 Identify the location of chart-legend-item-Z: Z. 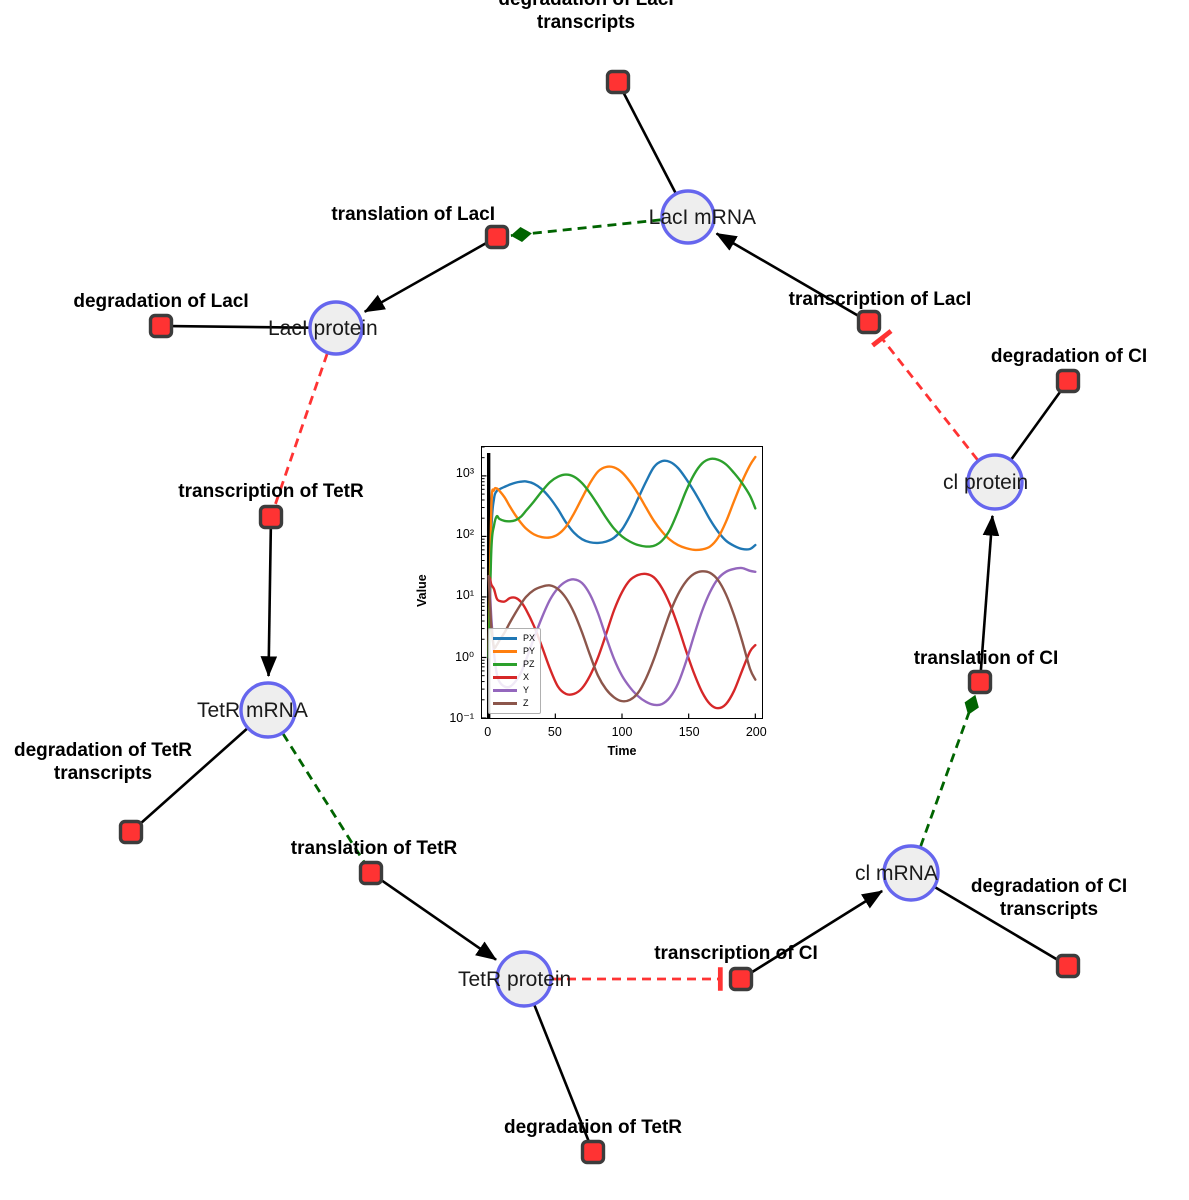
(514, 703).